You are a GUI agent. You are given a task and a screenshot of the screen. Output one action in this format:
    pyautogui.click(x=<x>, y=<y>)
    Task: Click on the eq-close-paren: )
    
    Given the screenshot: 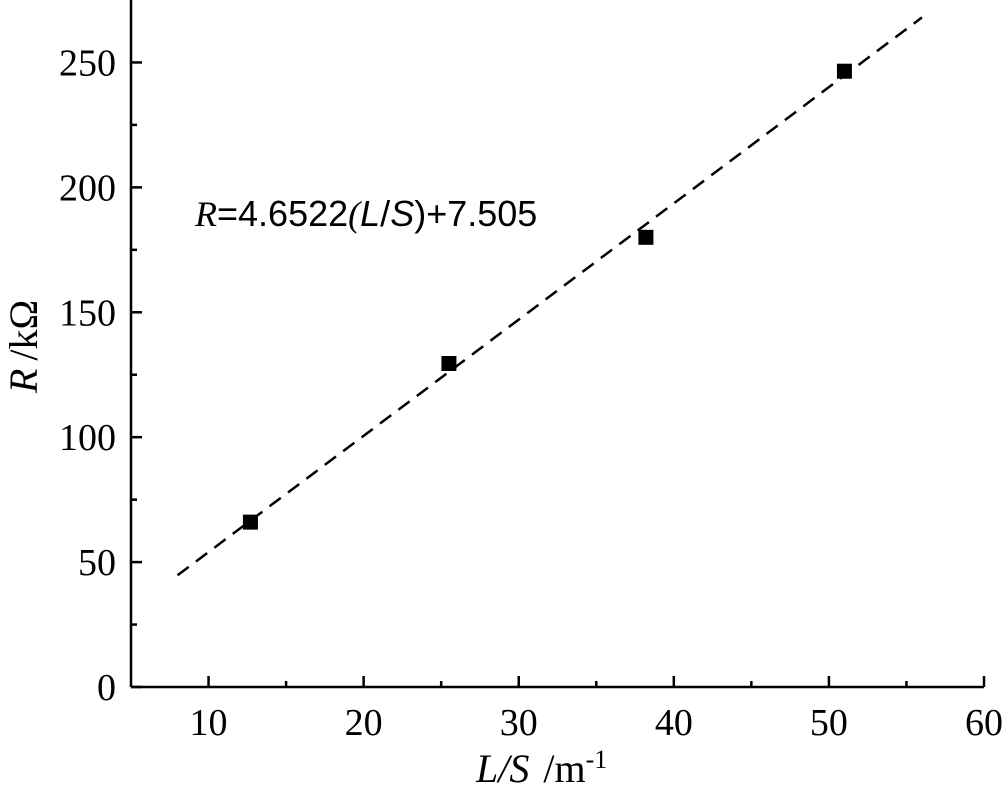 What is the action you would take?
    pyautogui.click(x=420, y=213)
    